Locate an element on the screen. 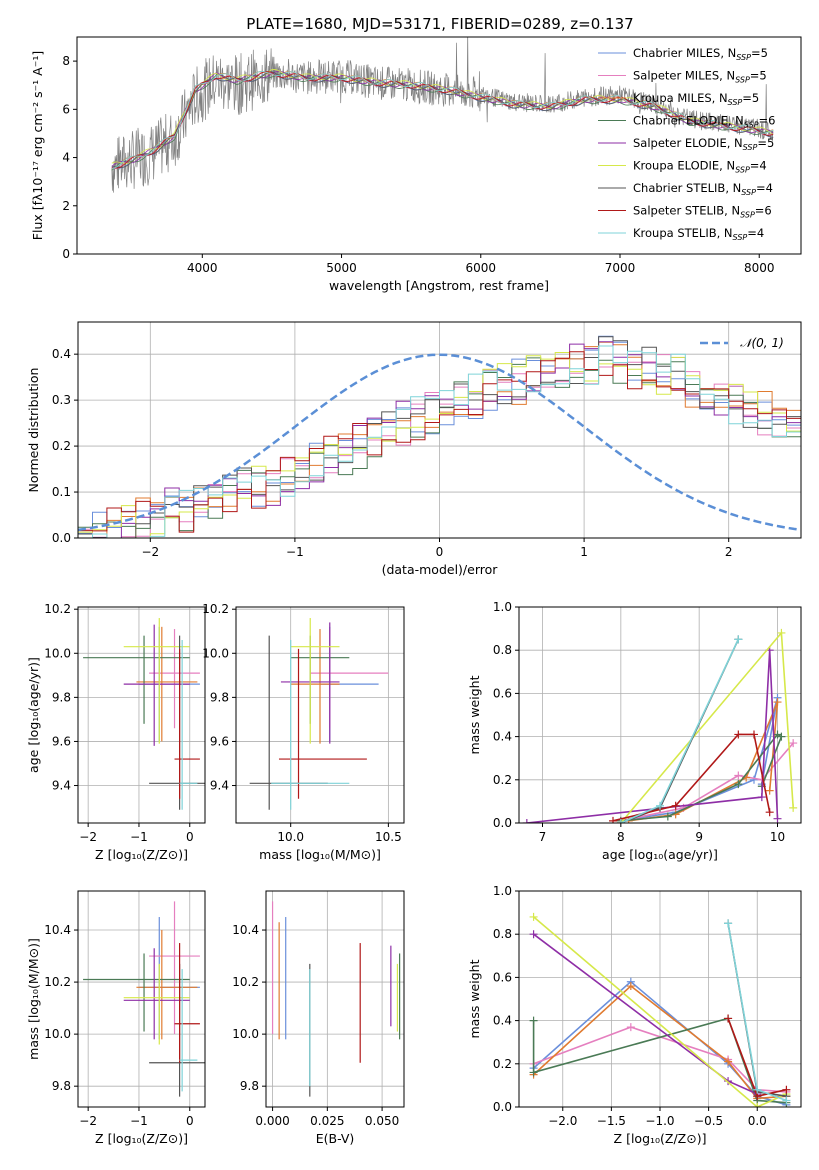 The height and width of the screenshot is (1170, 819). x-tick-label: 9 is located at coordinates (699, 837).